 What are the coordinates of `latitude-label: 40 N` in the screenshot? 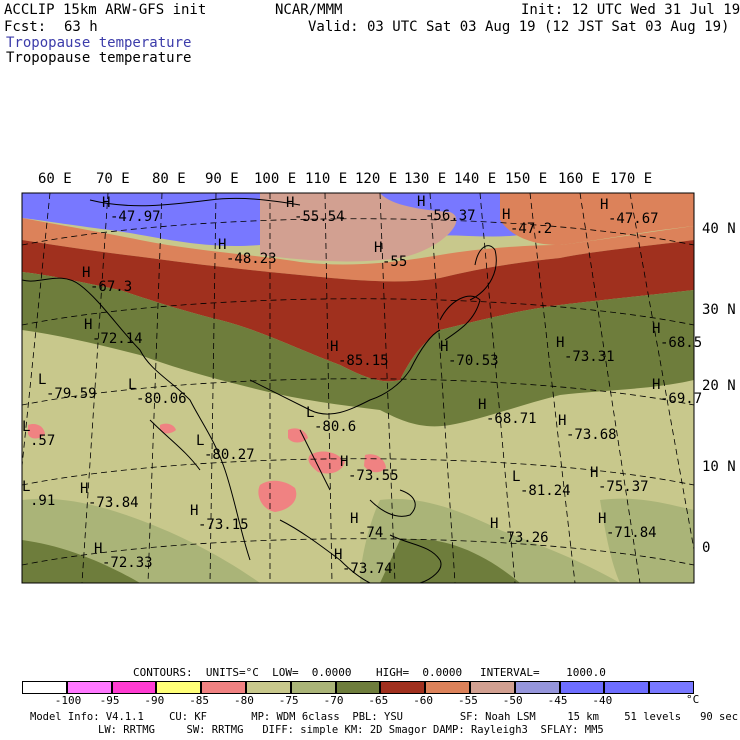 It's located at (719, 229).